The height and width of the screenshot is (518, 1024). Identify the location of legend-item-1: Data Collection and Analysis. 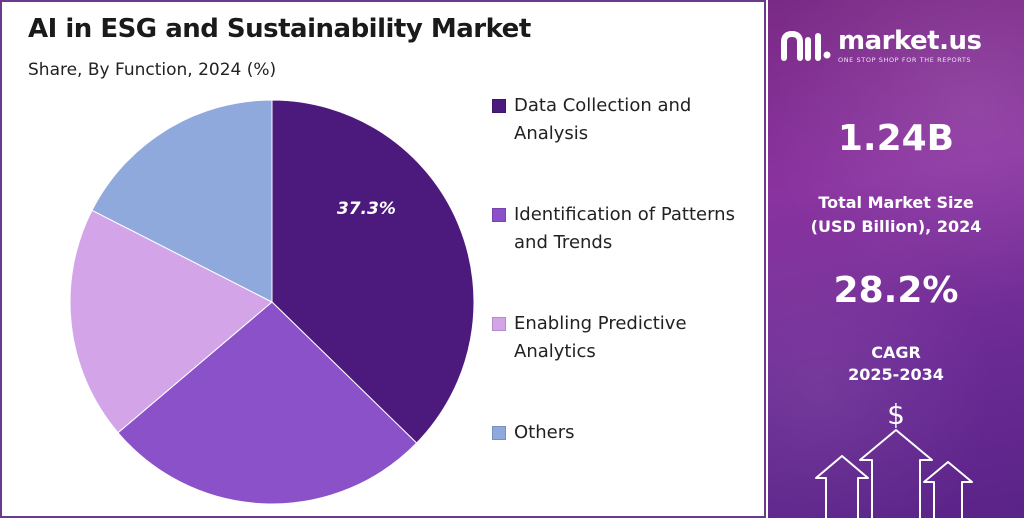
(627, 120).